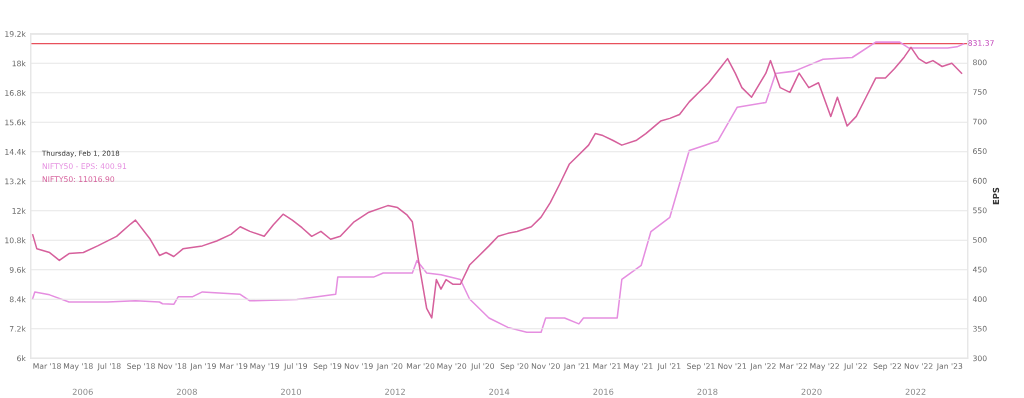 The image size is (1024, 398). Describe the element at coordinates (996, 196) in the screenshot. I see `y2-axis-title: EPS` at that location.